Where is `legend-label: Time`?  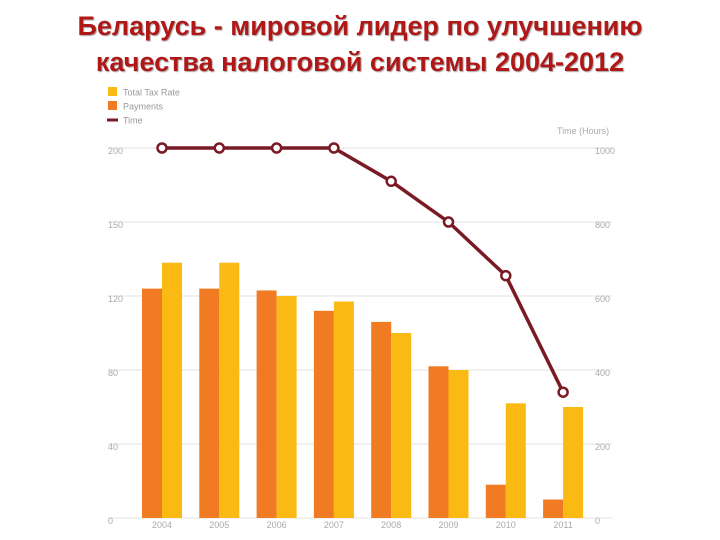
legend-label: Time is located at coordinates (133, 121).